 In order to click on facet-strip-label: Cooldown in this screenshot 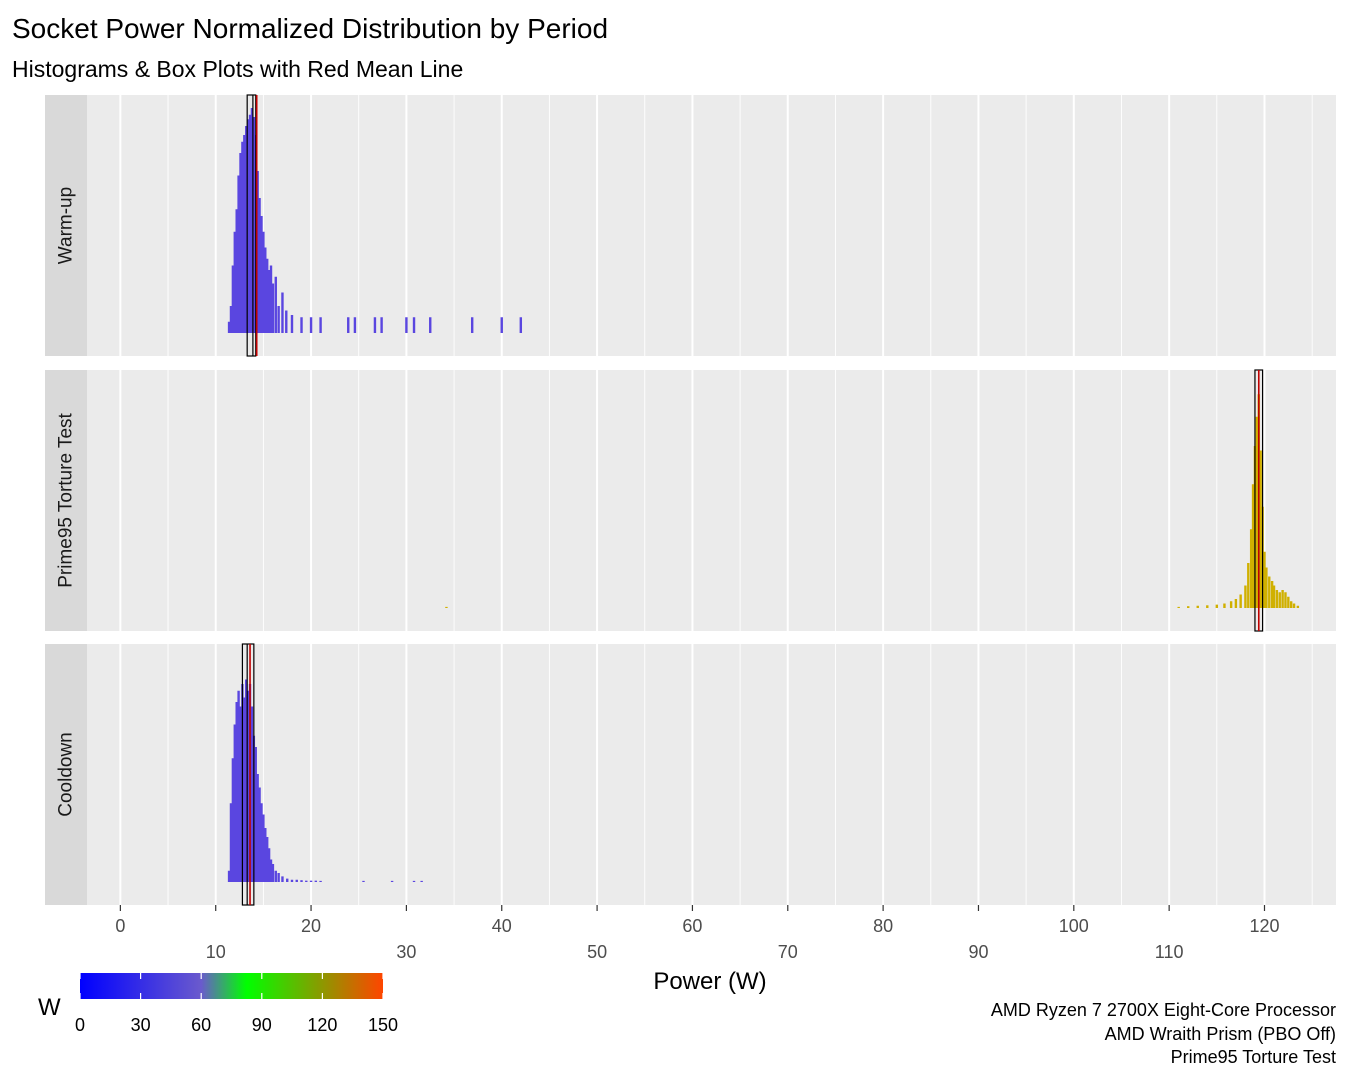, I will do `click(66, 774)`.